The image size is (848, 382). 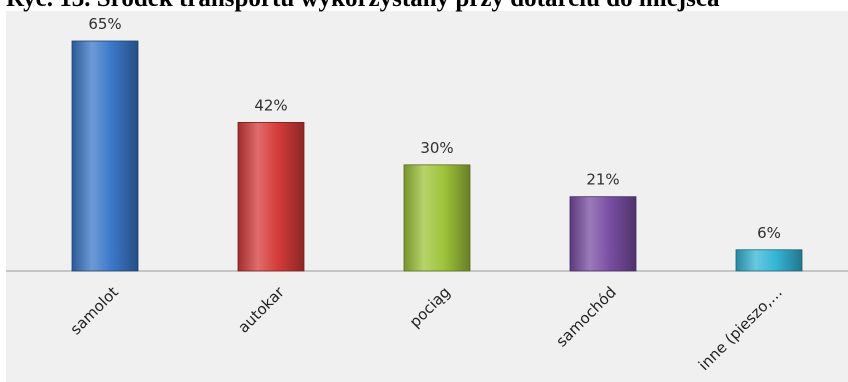 What do you see at coordinates (261, 310) in the screenshot?
I see `category-label-2: autokar` at bounding box center [261, 310].